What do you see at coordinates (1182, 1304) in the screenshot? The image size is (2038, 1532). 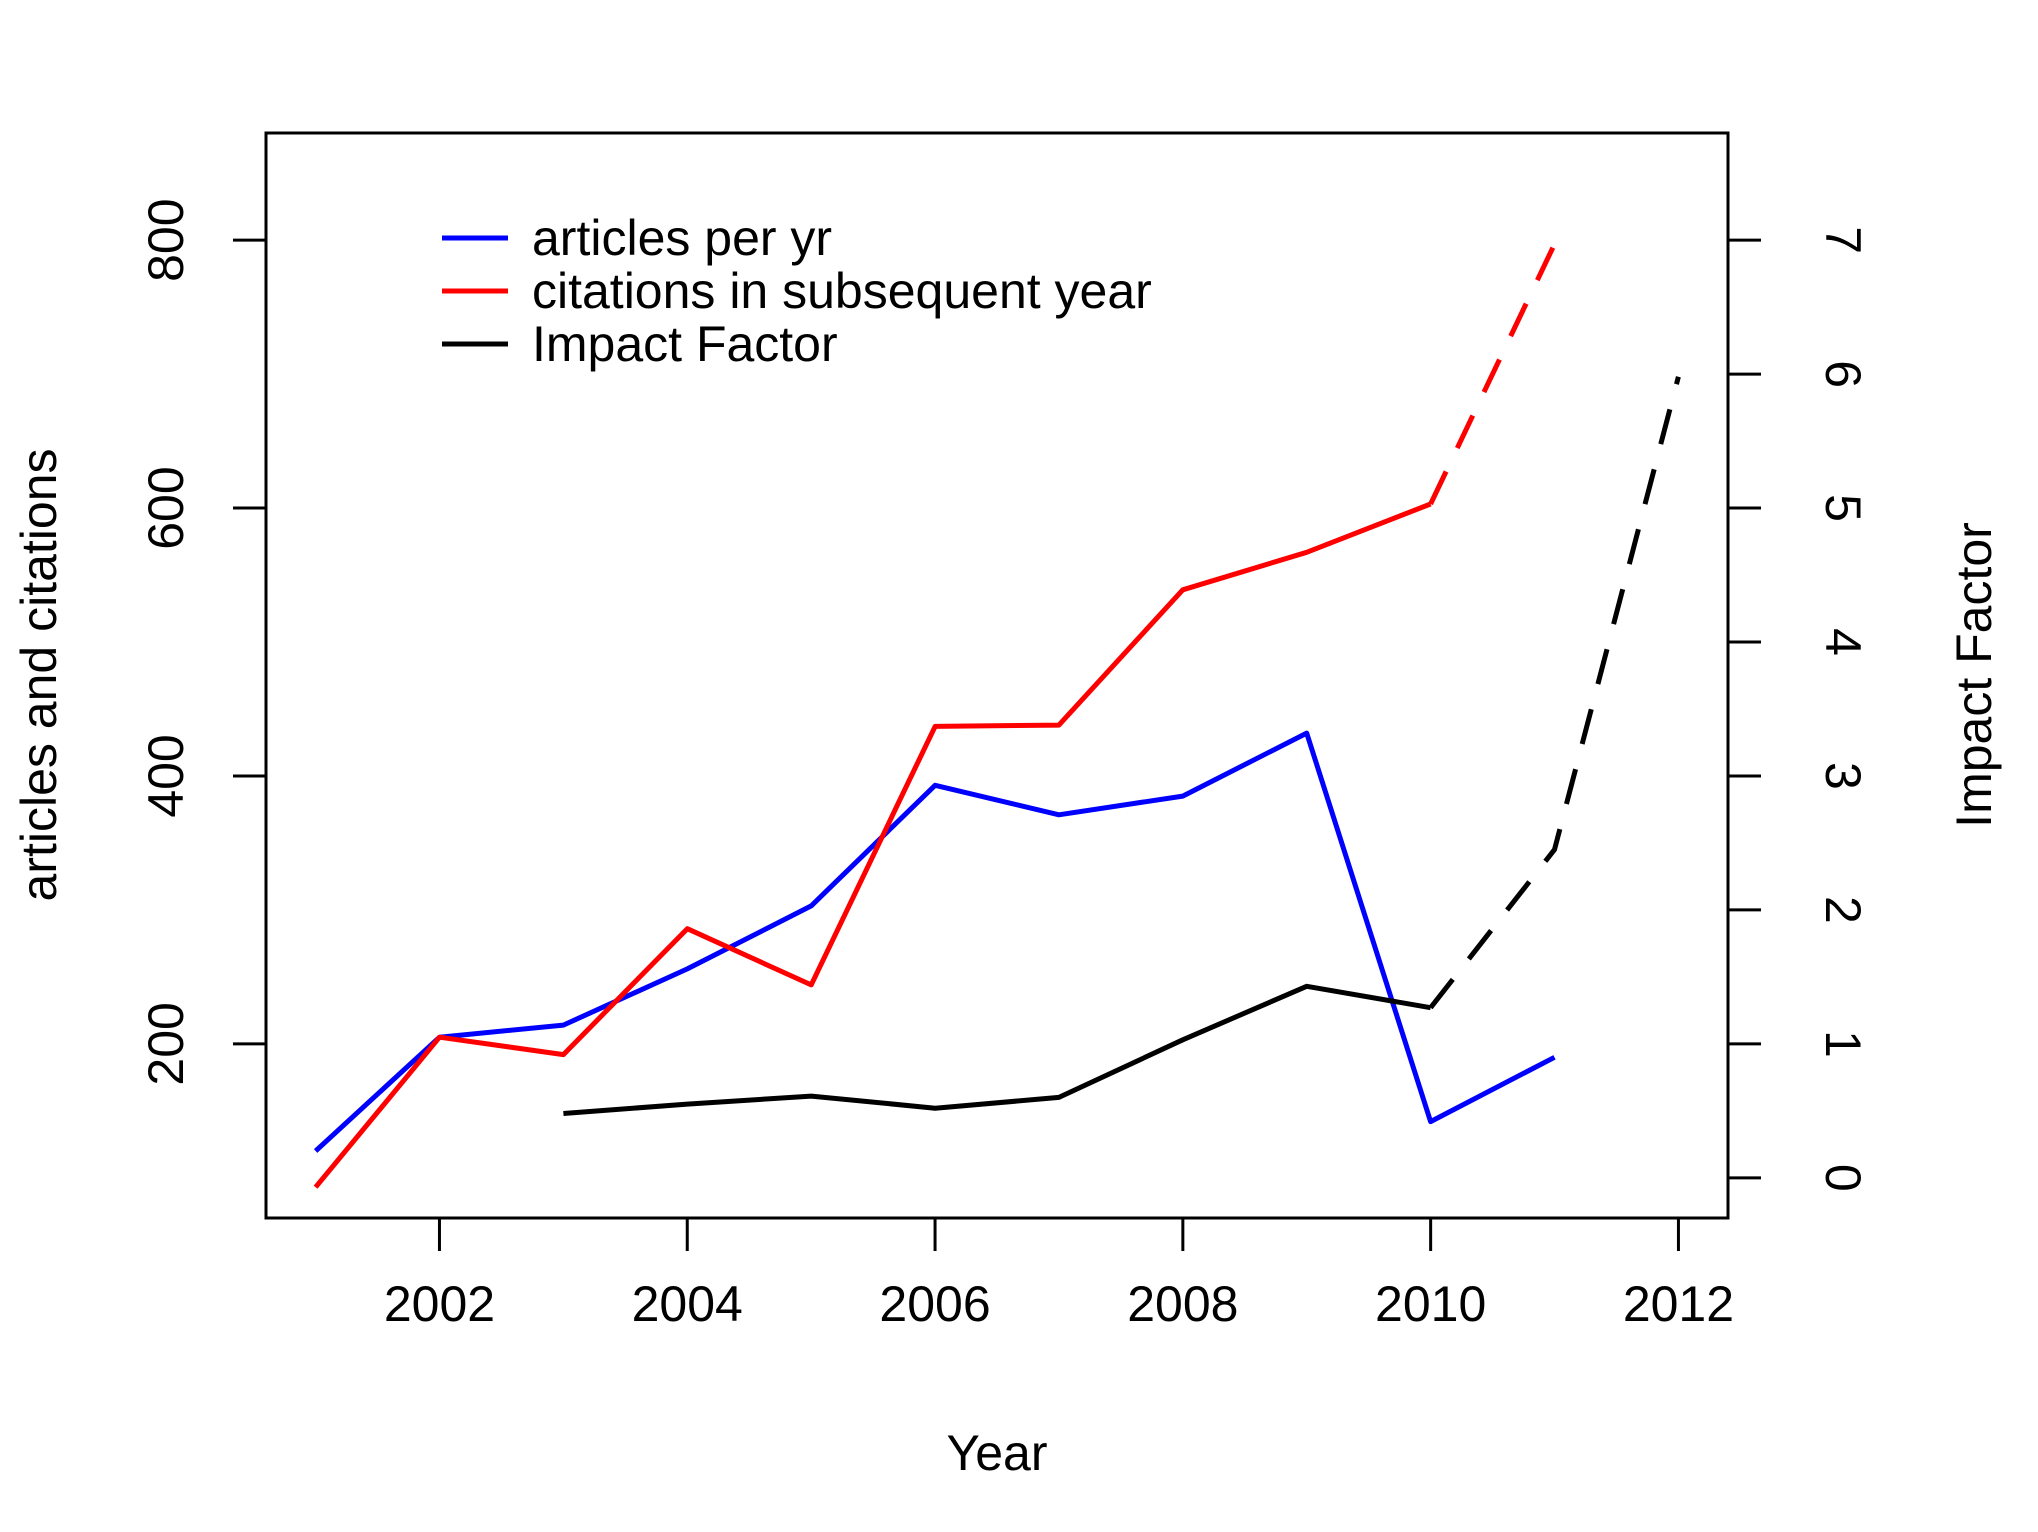 I see `x-tick-label: 2008` at bounding box center [1182, 1304].